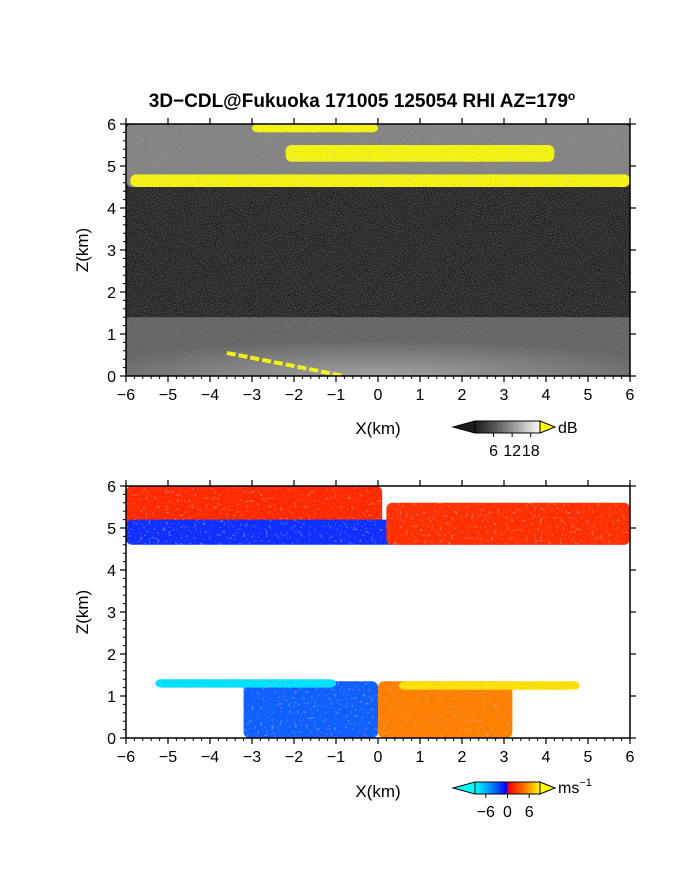 This screenshot has height=880, width=680. I want to click on colorbar-unit: dB, so click(568, 428).